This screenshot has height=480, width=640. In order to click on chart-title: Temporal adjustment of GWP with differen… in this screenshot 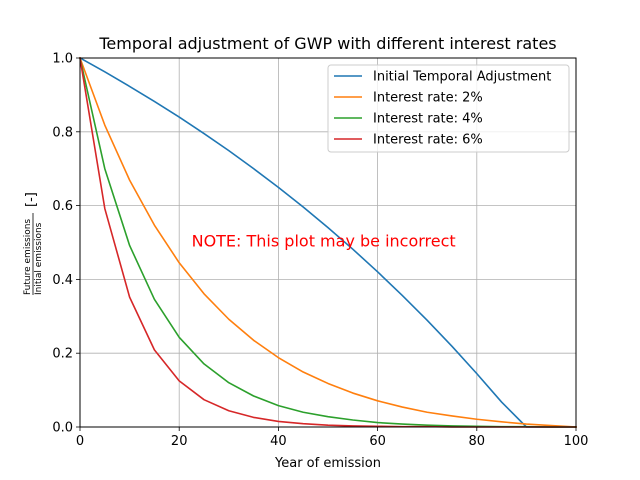, I will do `click(327, 43)`.